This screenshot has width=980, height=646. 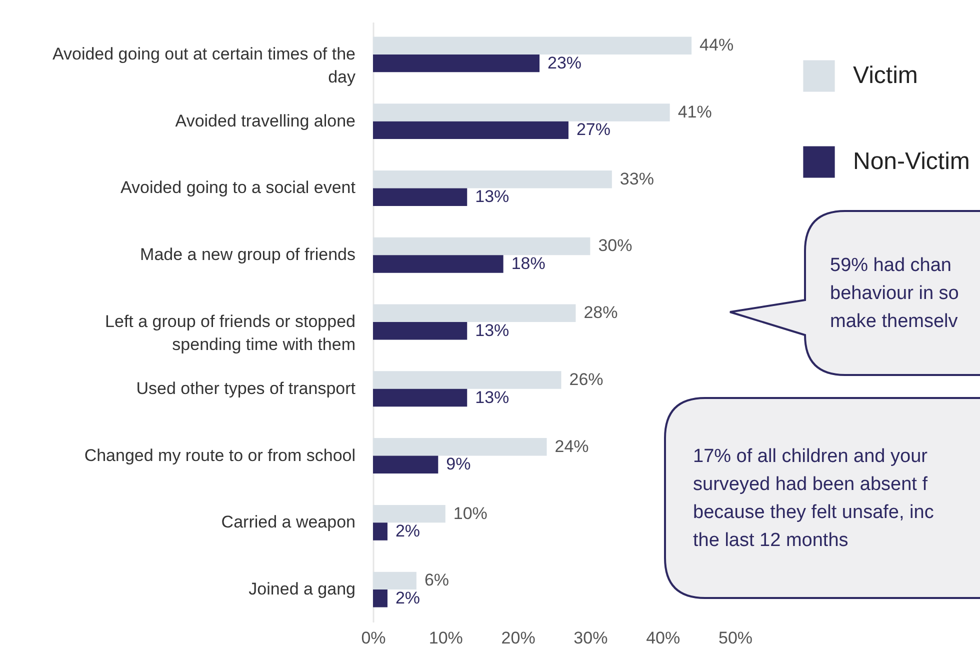 I want to click on data-label: 24%, so click(x=571, y=446).